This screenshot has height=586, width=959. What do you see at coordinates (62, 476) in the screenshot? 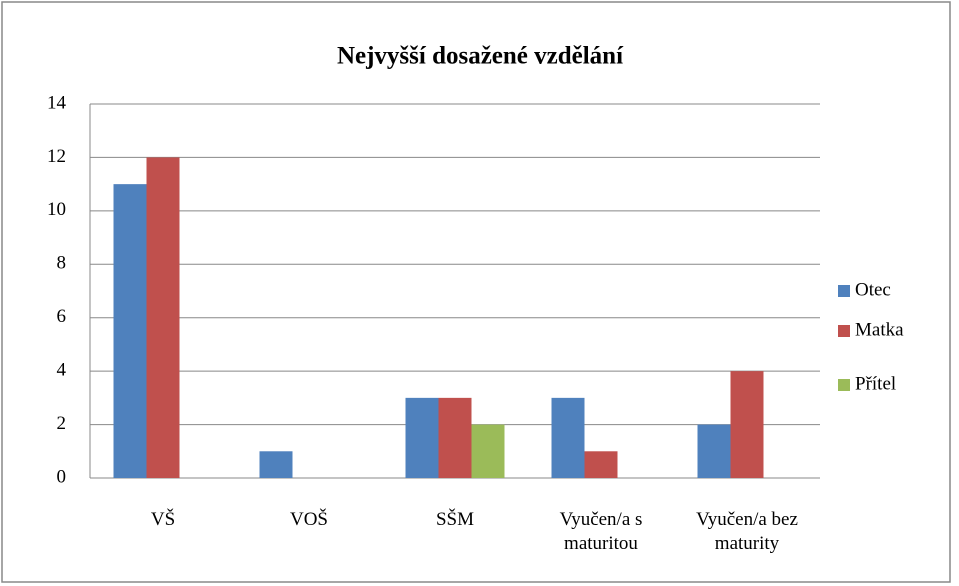
I see `y-tick-label: 0` at bounding box center [62, 476].